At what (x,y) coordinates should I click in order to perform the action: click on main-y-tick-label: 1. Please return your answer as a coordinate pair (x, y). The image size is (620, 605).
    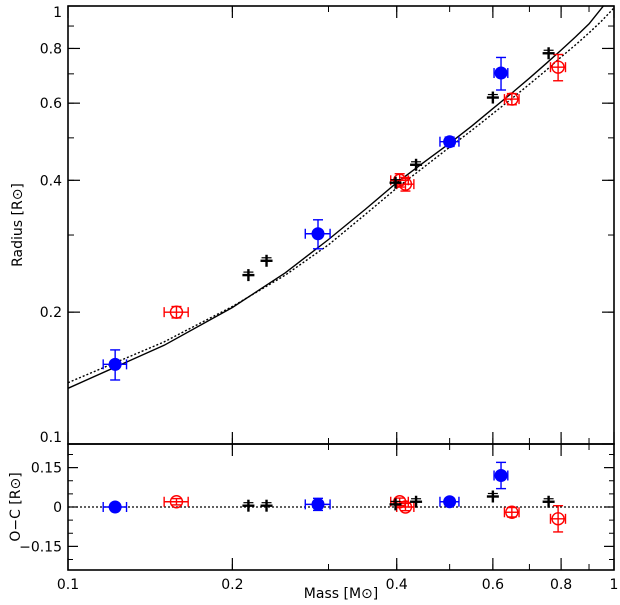
    Looking at the image, I should click on (57, 13).